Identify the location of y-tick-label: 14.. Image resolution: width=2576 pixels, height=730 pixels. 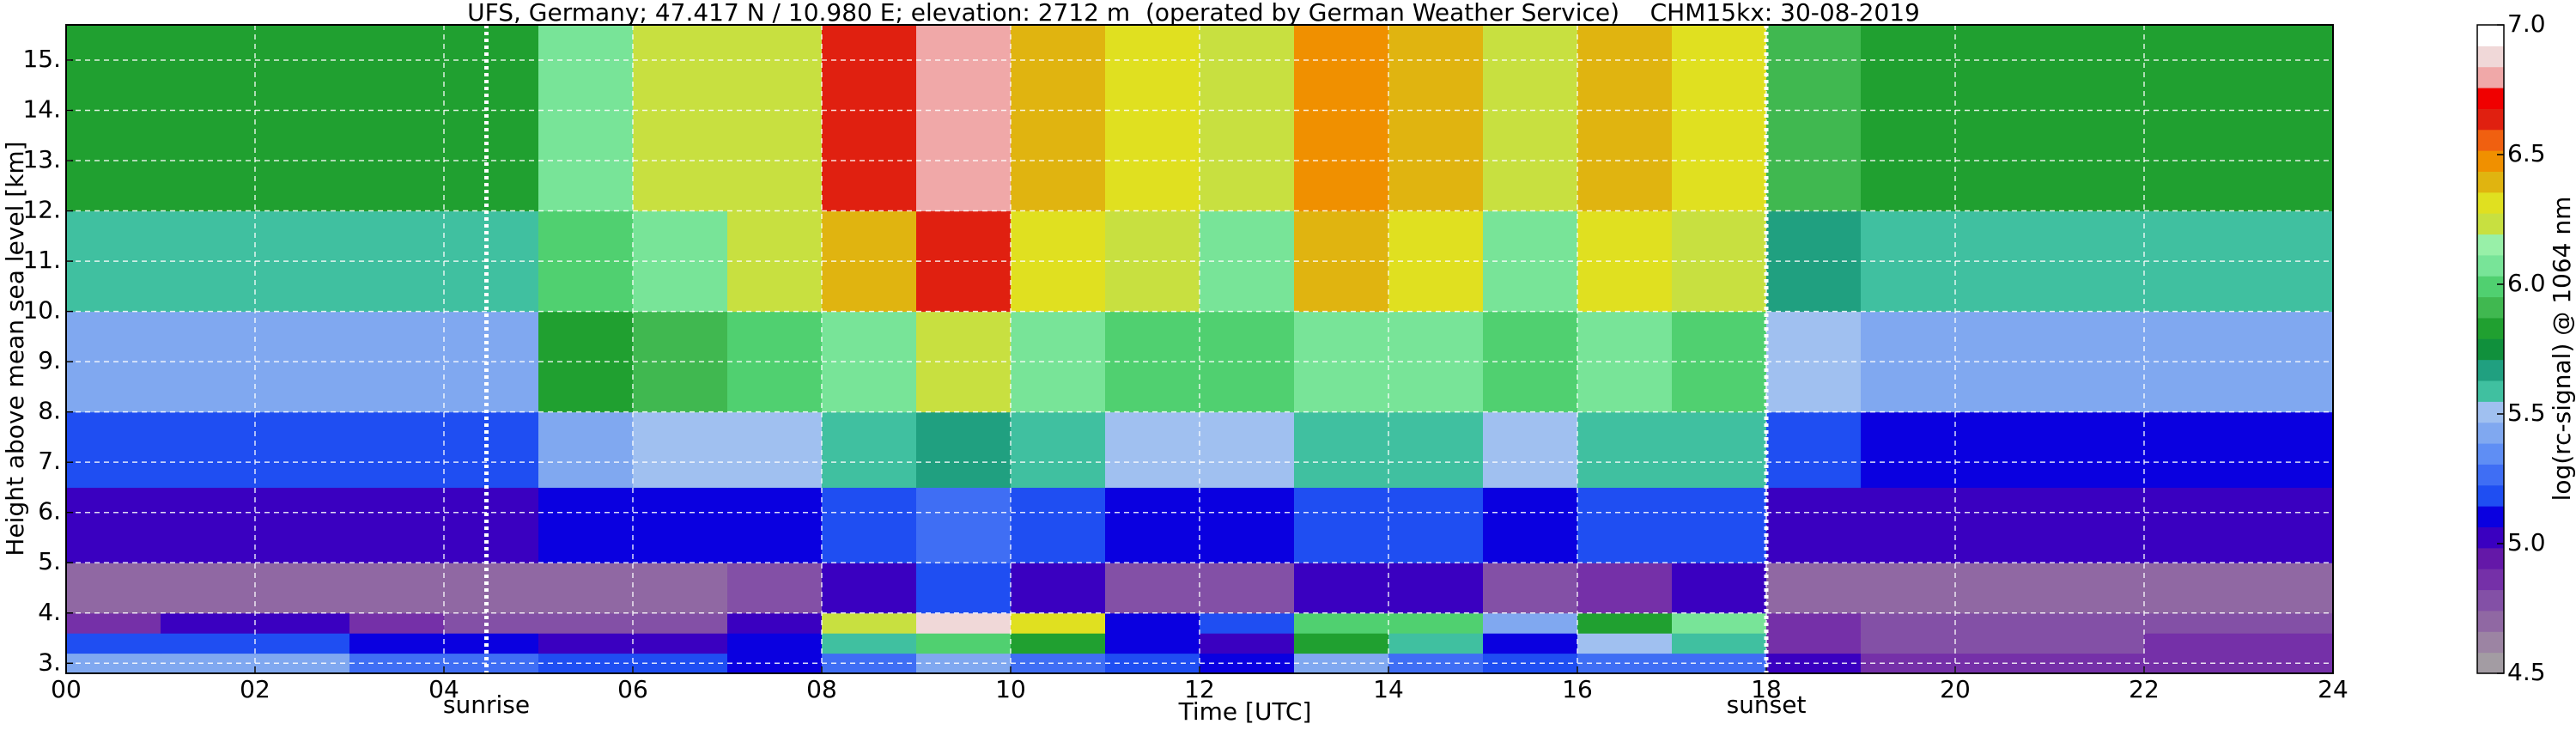
(41, 108).